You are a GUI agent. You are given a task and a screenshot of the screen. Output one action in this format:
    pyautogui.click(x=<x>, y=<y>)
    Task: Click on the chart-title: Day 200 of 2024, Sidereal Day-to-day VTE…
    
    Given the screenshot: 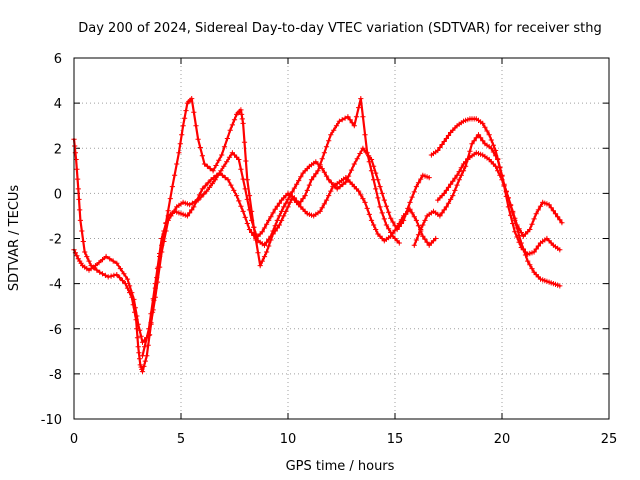 What is the action you would take?
    pyautogui.click(x=340, y=28)
    